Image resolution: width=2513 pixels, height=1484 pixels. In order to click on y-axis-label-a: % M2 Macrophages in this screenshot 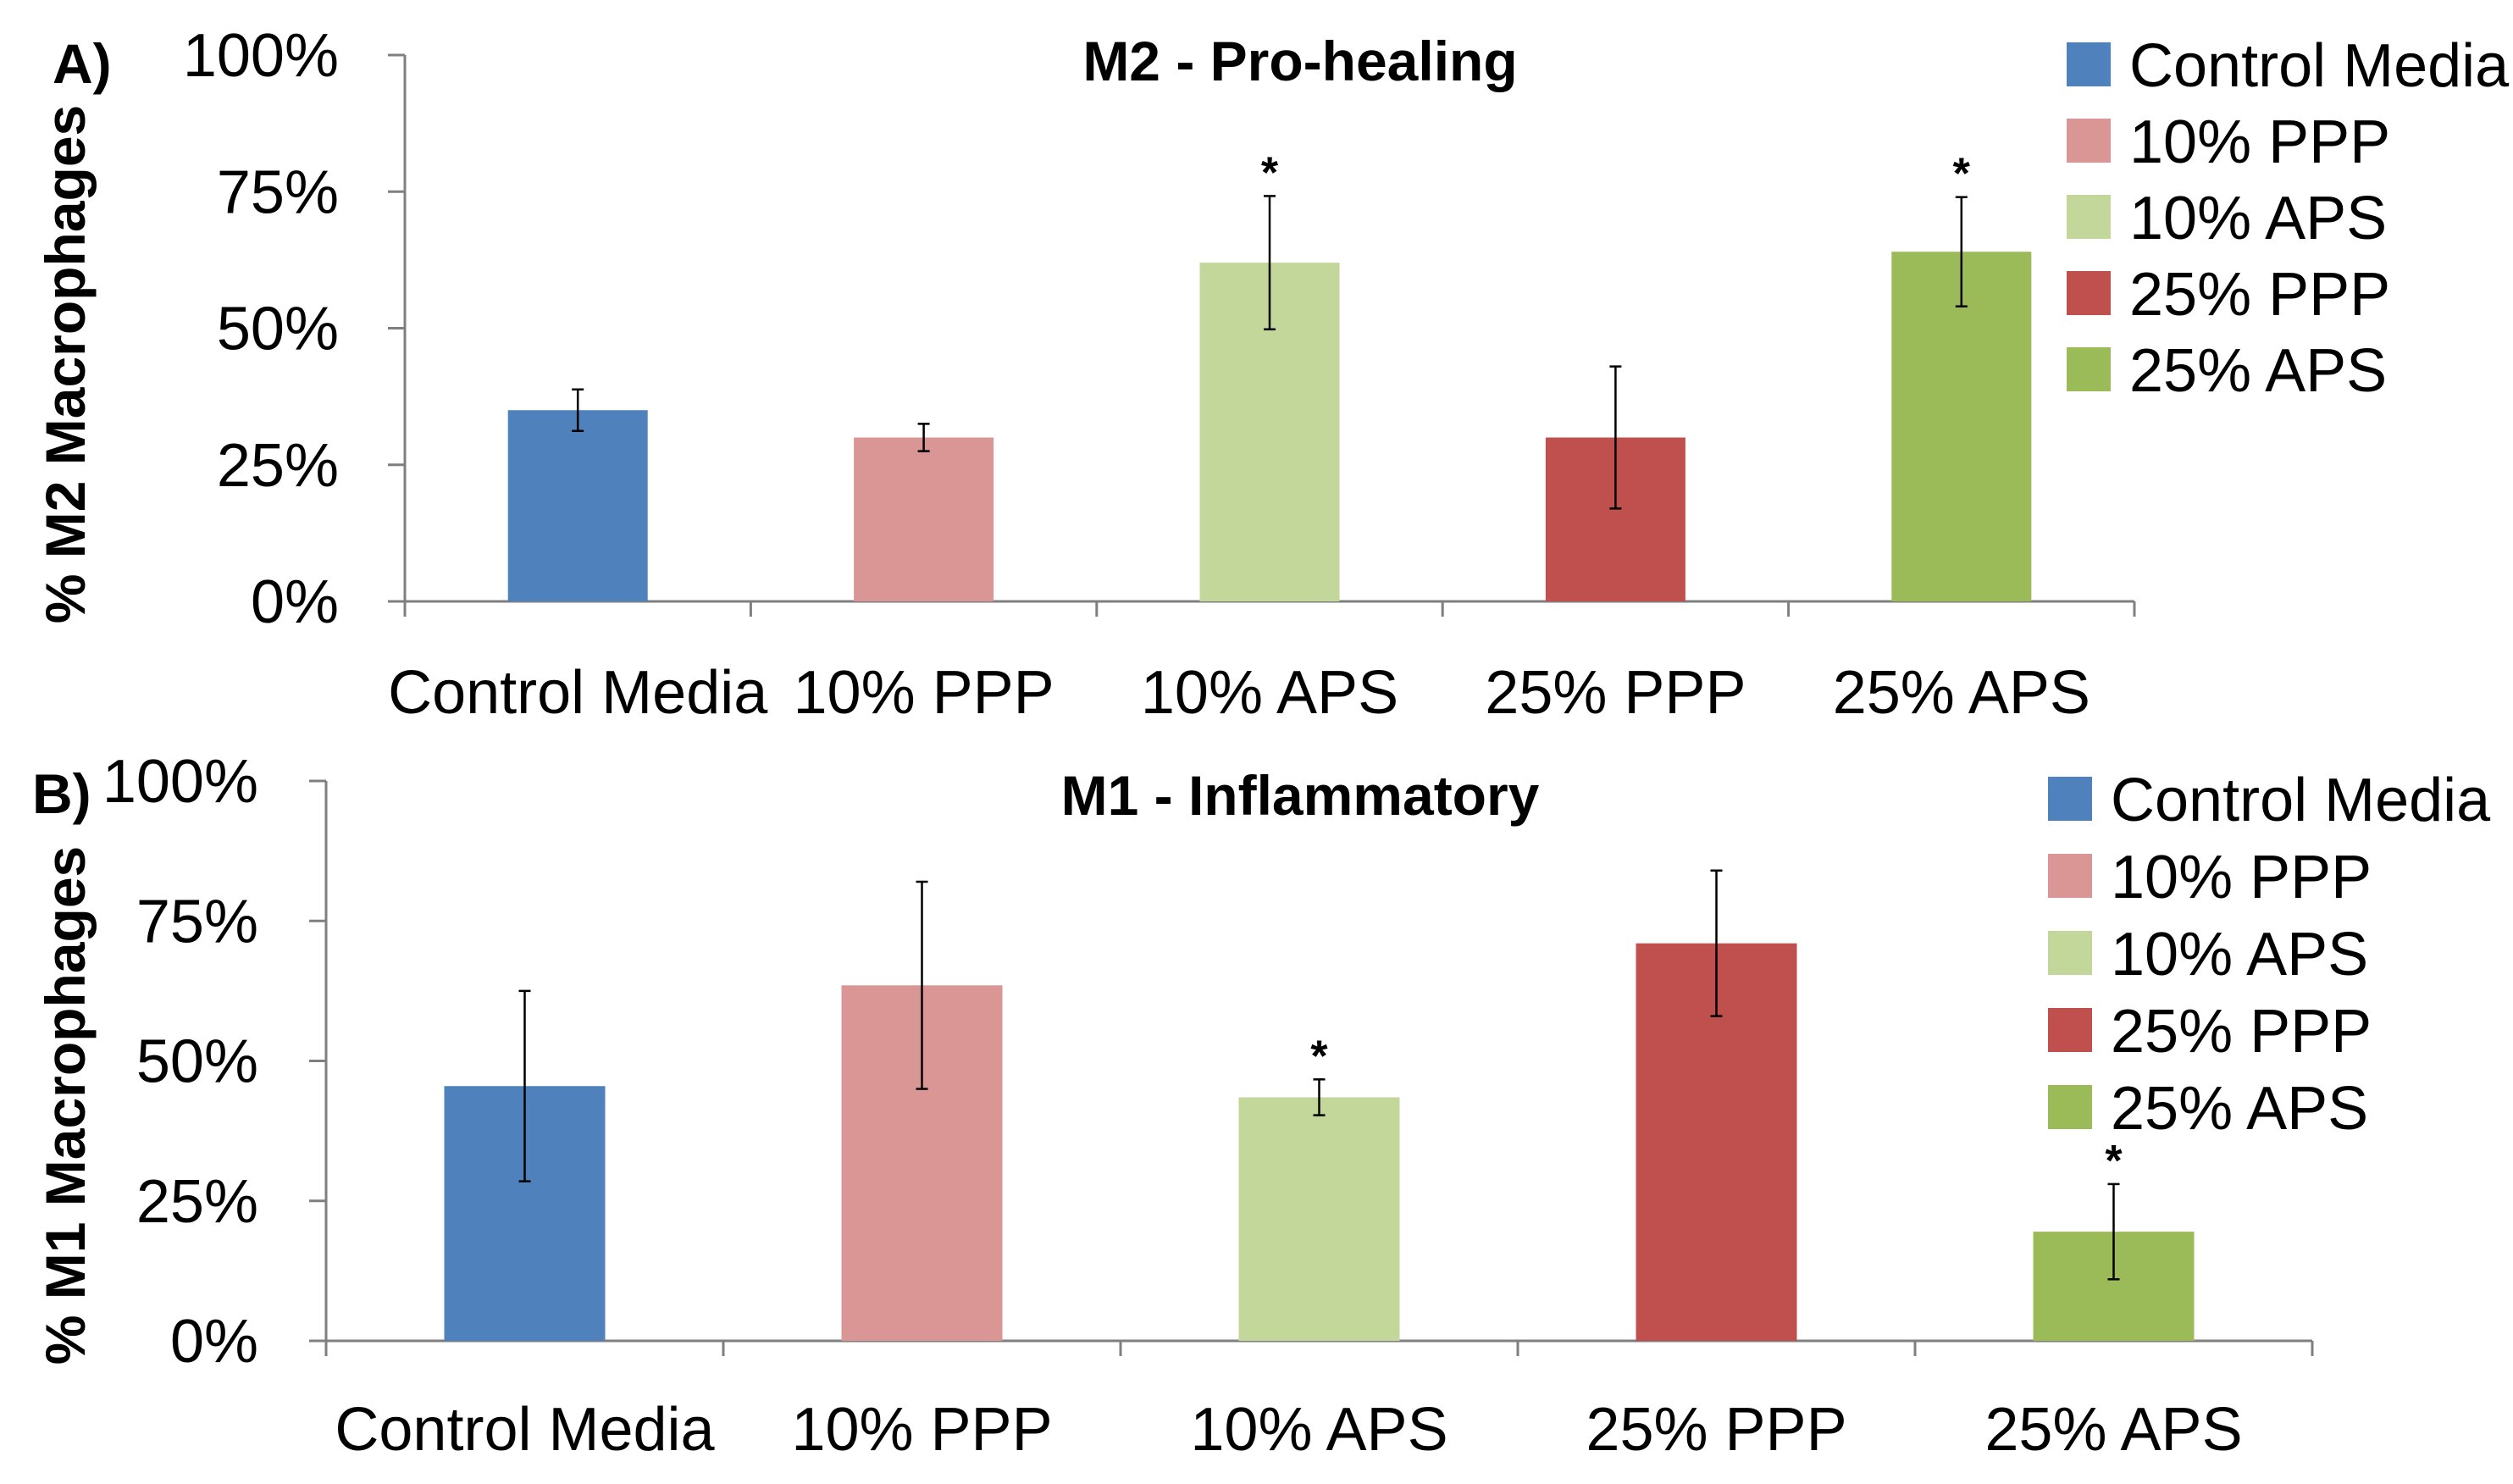, I will do `click(65, 364)`.